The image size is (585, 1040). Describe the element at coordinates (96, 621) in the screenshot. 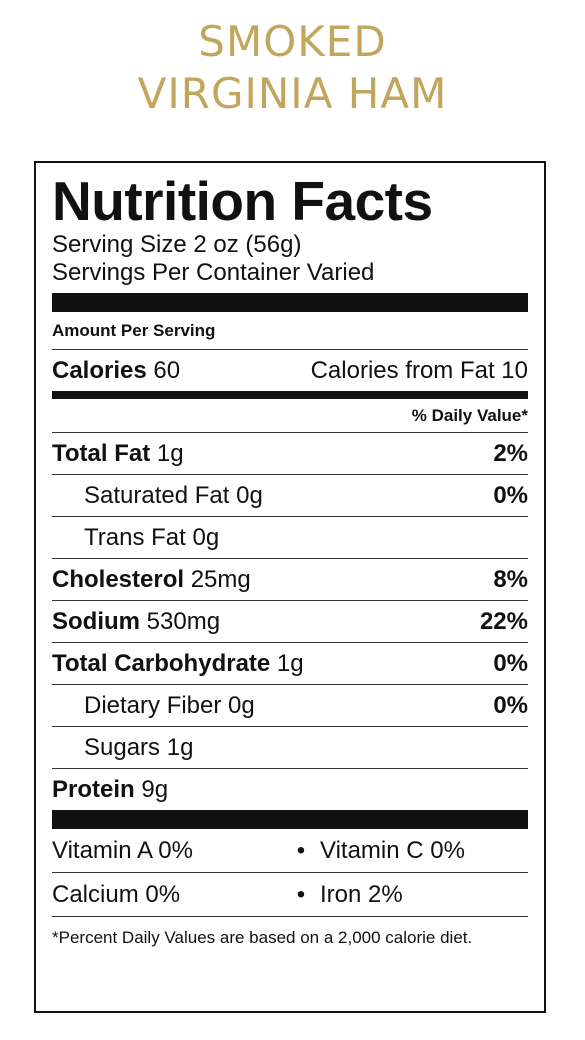

I see `nutrient-name: Sodium` at that location.